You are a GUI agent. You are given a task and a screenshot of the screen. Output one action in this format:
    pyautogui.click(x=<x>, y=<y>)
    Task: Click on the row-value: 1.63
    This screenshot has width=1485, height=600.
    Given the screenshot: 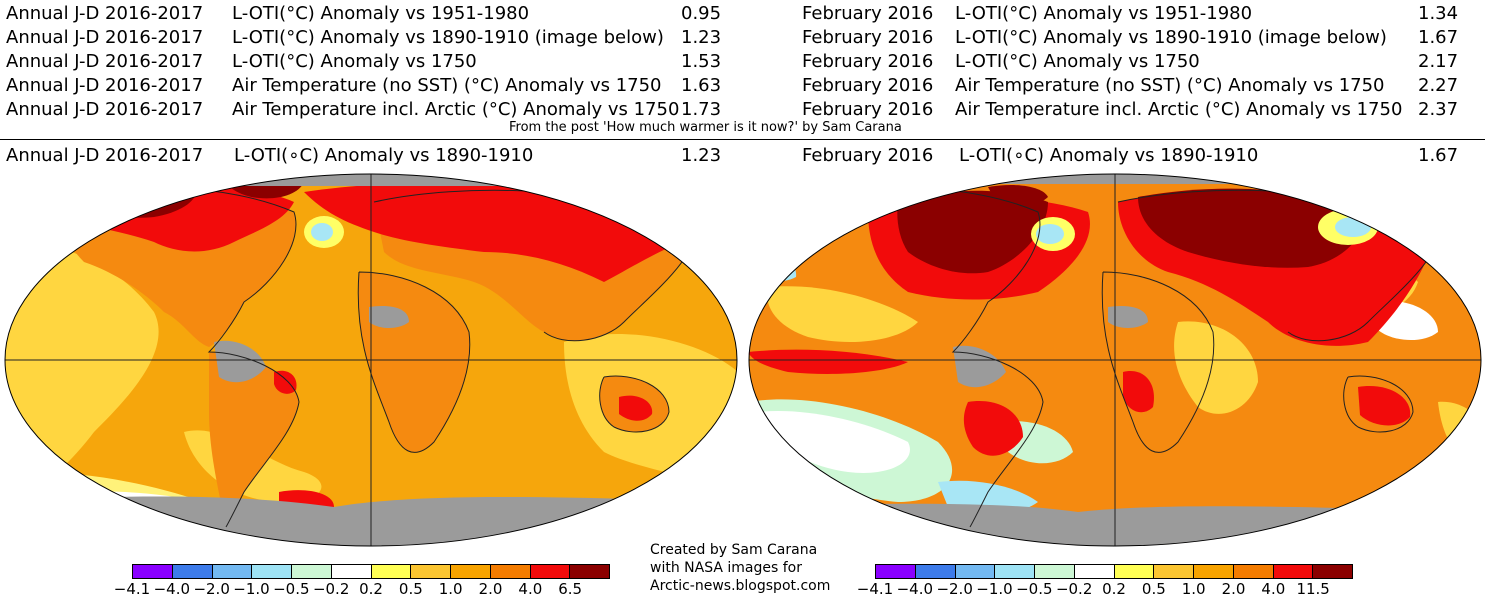 What is the action you would take?
    pyautogui.click(x=701, y=85)
    